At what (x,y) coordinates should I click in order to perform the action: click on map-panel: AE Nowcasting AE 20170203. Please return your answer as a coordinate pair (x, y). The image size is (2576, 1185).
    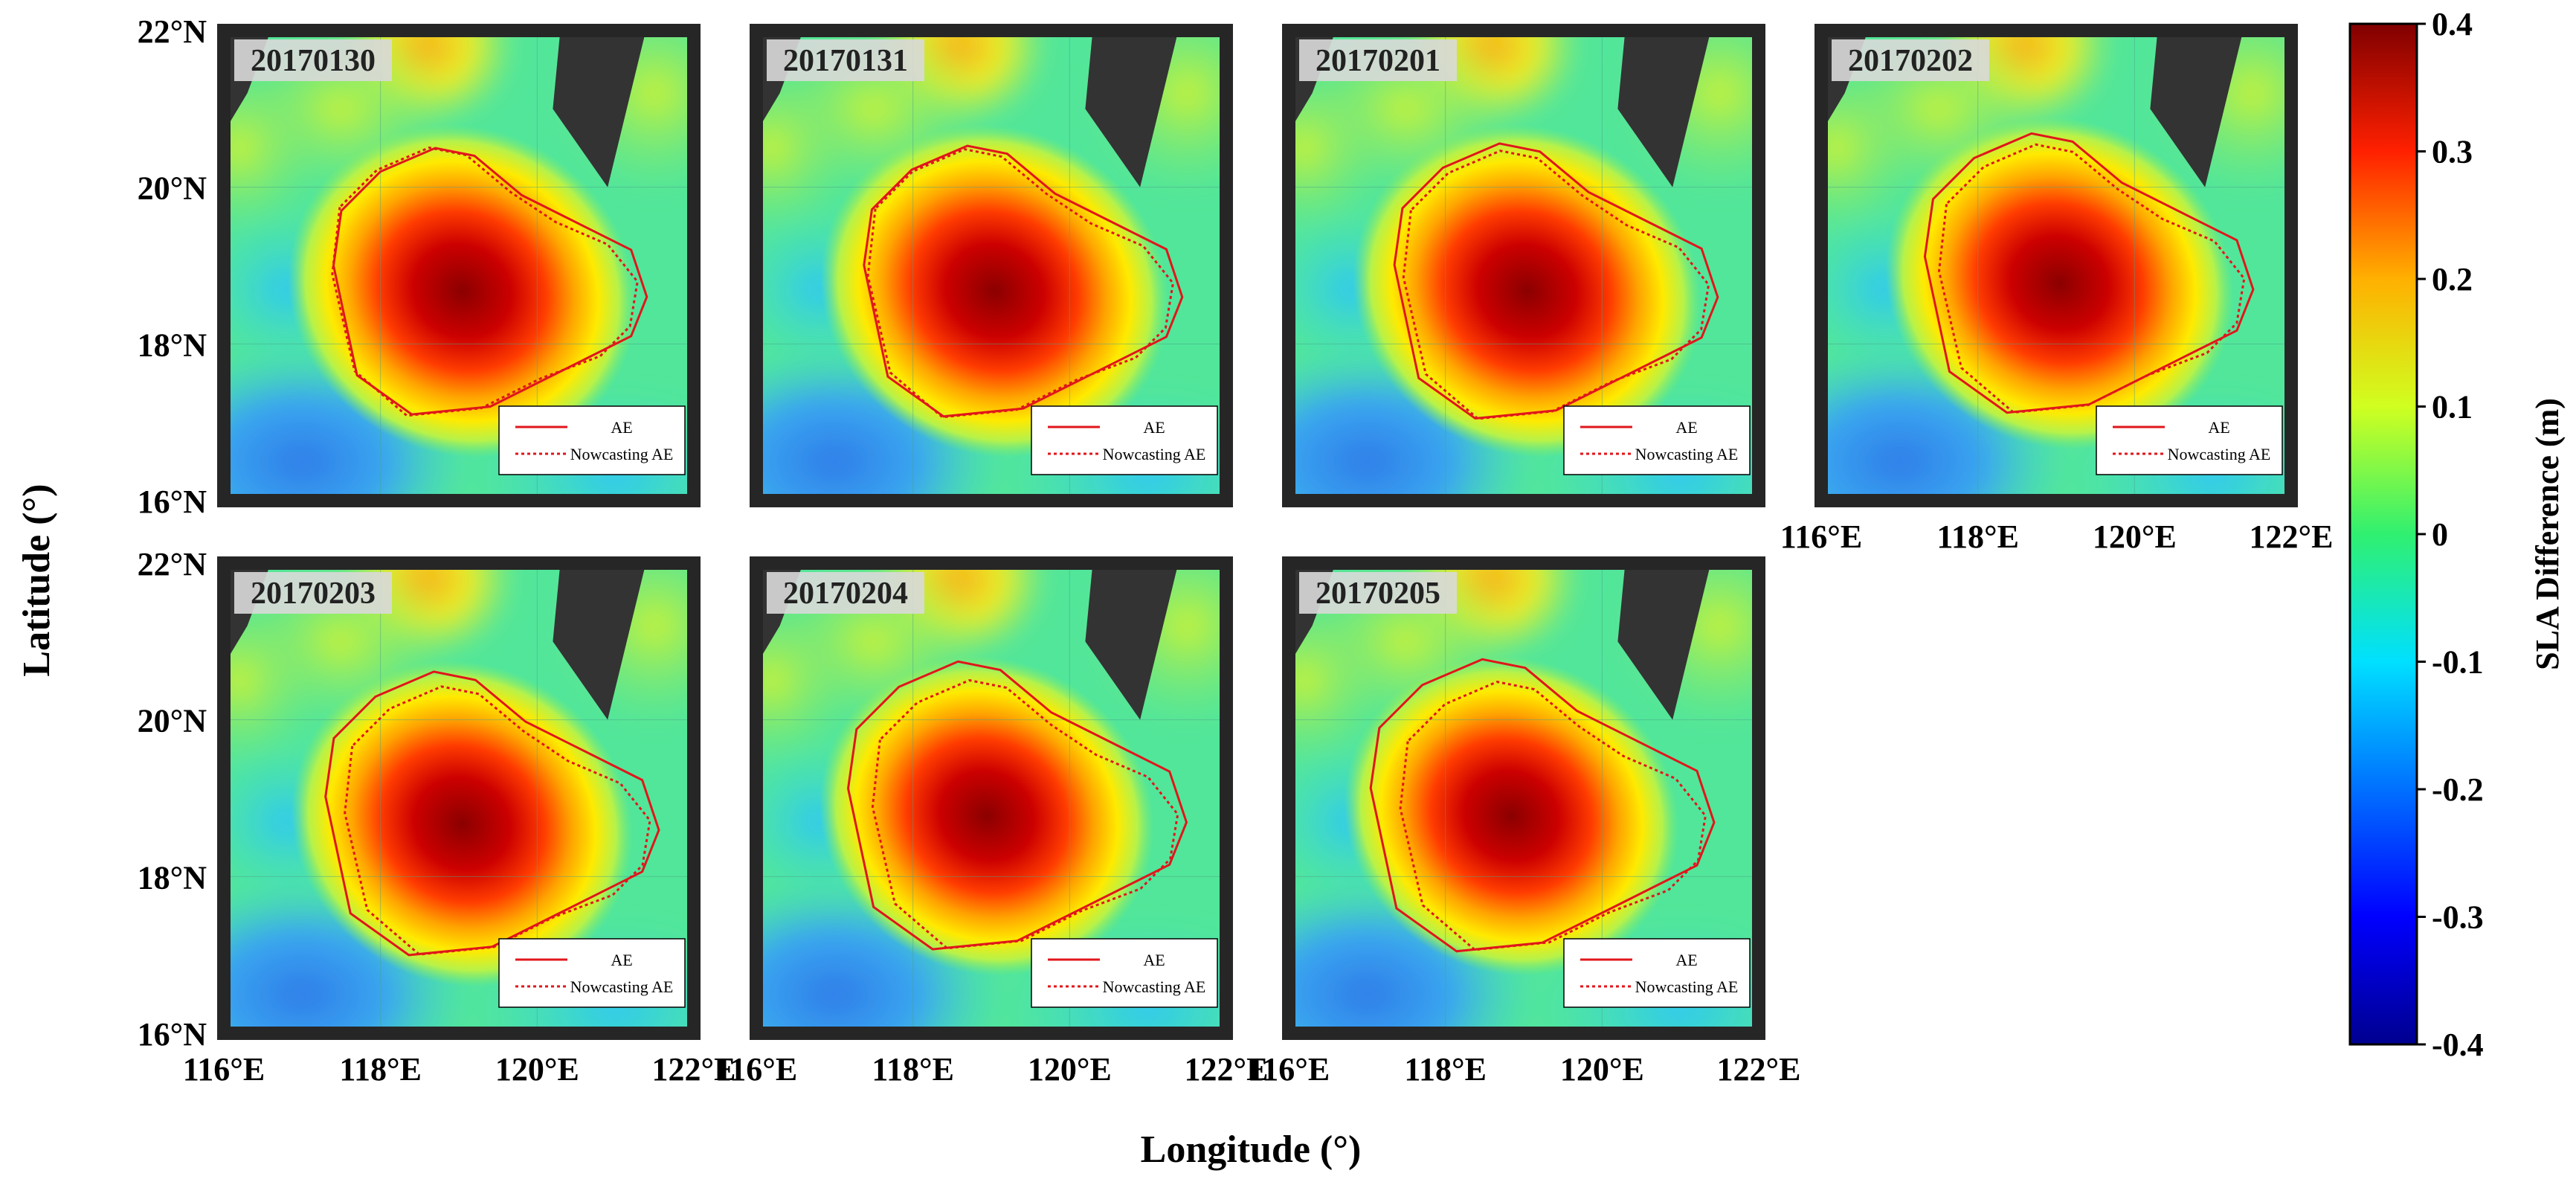
    Looking at the image, I should click on (459, 798).